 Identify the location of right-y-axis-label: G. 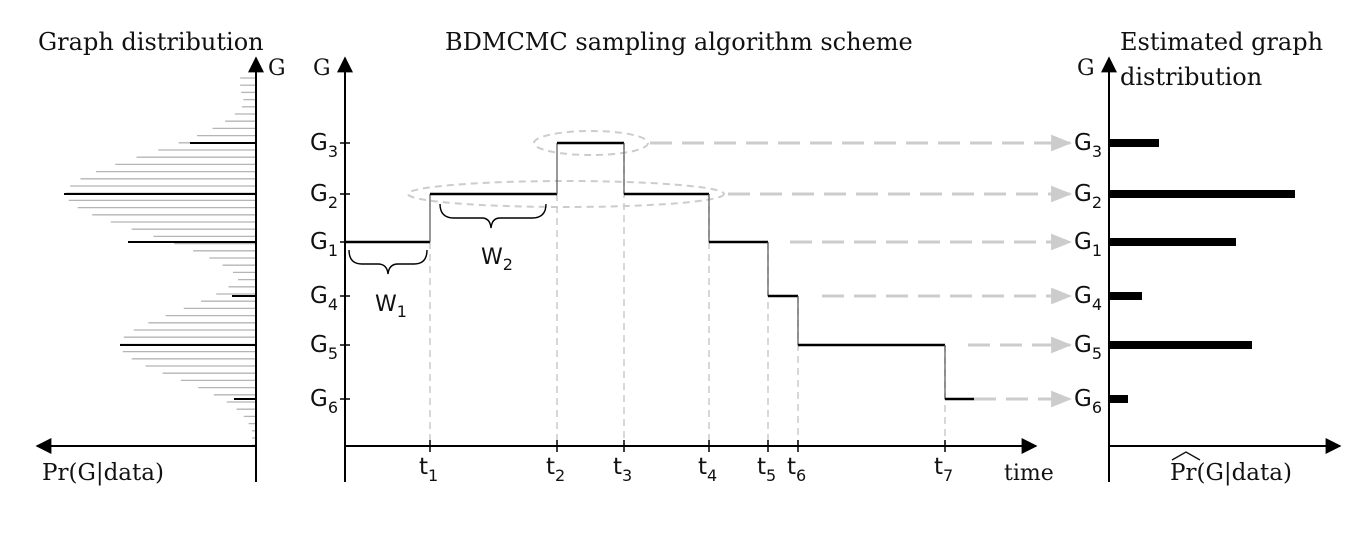
(1086, 68).